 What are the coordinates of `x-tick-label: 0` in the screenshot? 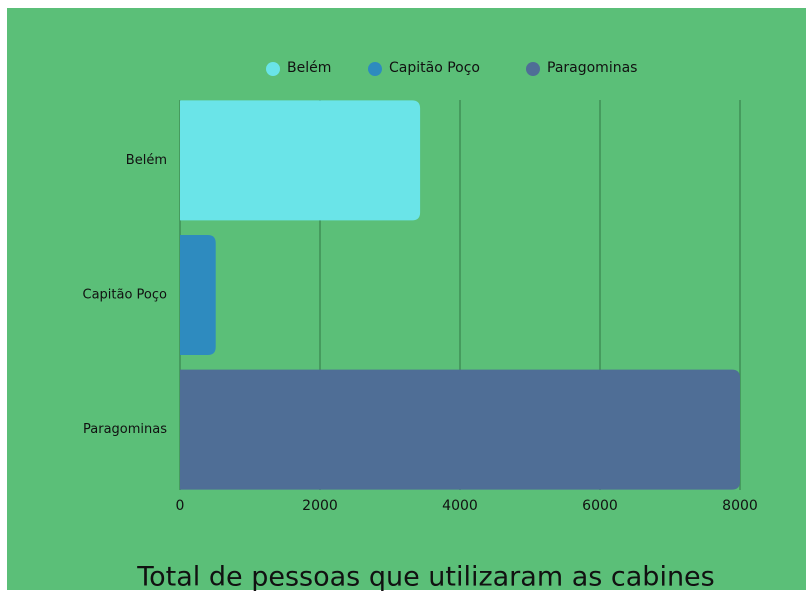 It's located at (180, 506).